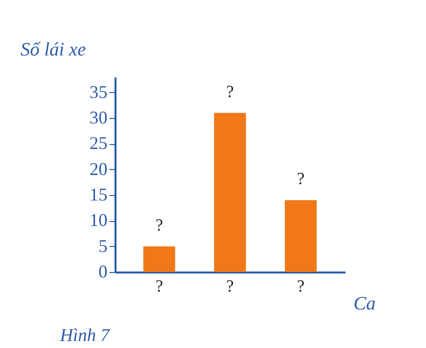 The width and height of the screenshot is (426, 348). I want to click on y-tick-label: 15, so click(99, 194).